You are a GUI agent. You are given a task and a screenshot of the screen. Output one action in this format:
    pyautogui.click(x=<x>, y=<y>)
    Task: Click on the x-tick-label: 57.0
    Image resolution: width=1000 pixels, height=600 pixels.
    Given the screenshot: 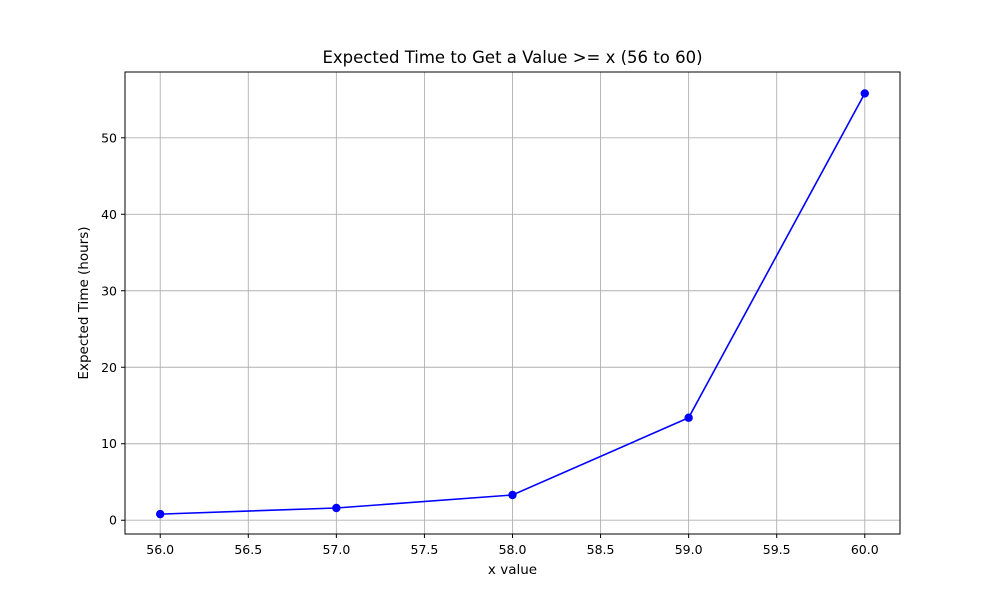 What is the action you would take?
    pyautogui.click(x=336, y=549)
    